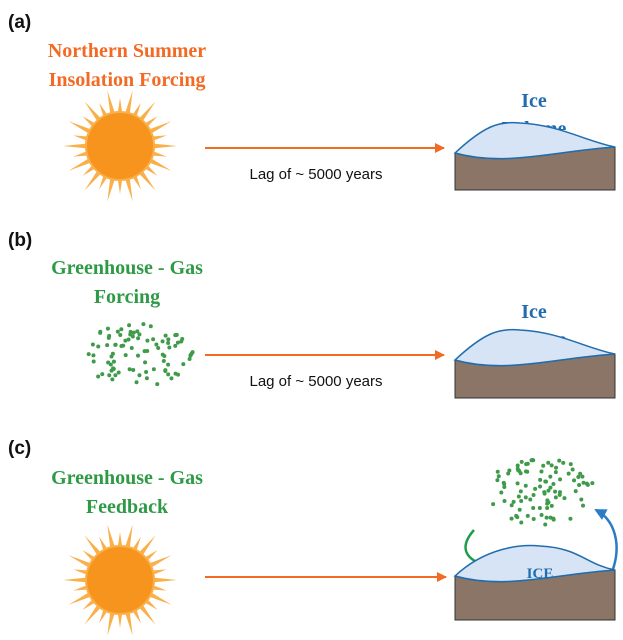 This screenshot has height=640, width=623. What do you see at coordinates (315, 381) in the screenshot?
I see `arrow-label: Lag of ~ 5000 years` at bounding box center [315, 381].